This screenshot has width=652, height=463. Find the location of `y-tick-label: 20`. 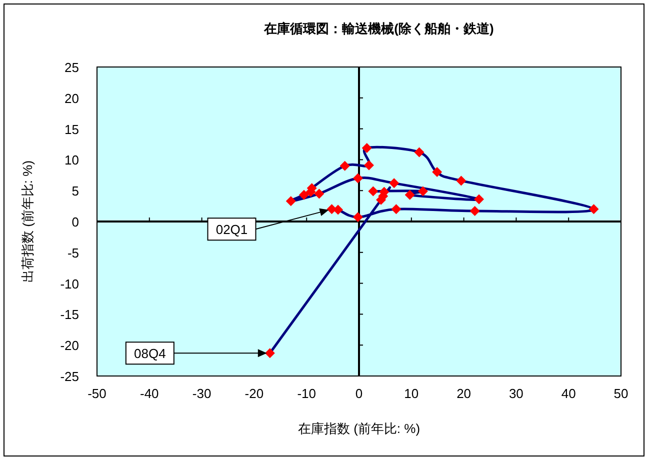

y-tick-label: 20 is located at coordinates (71, 98).